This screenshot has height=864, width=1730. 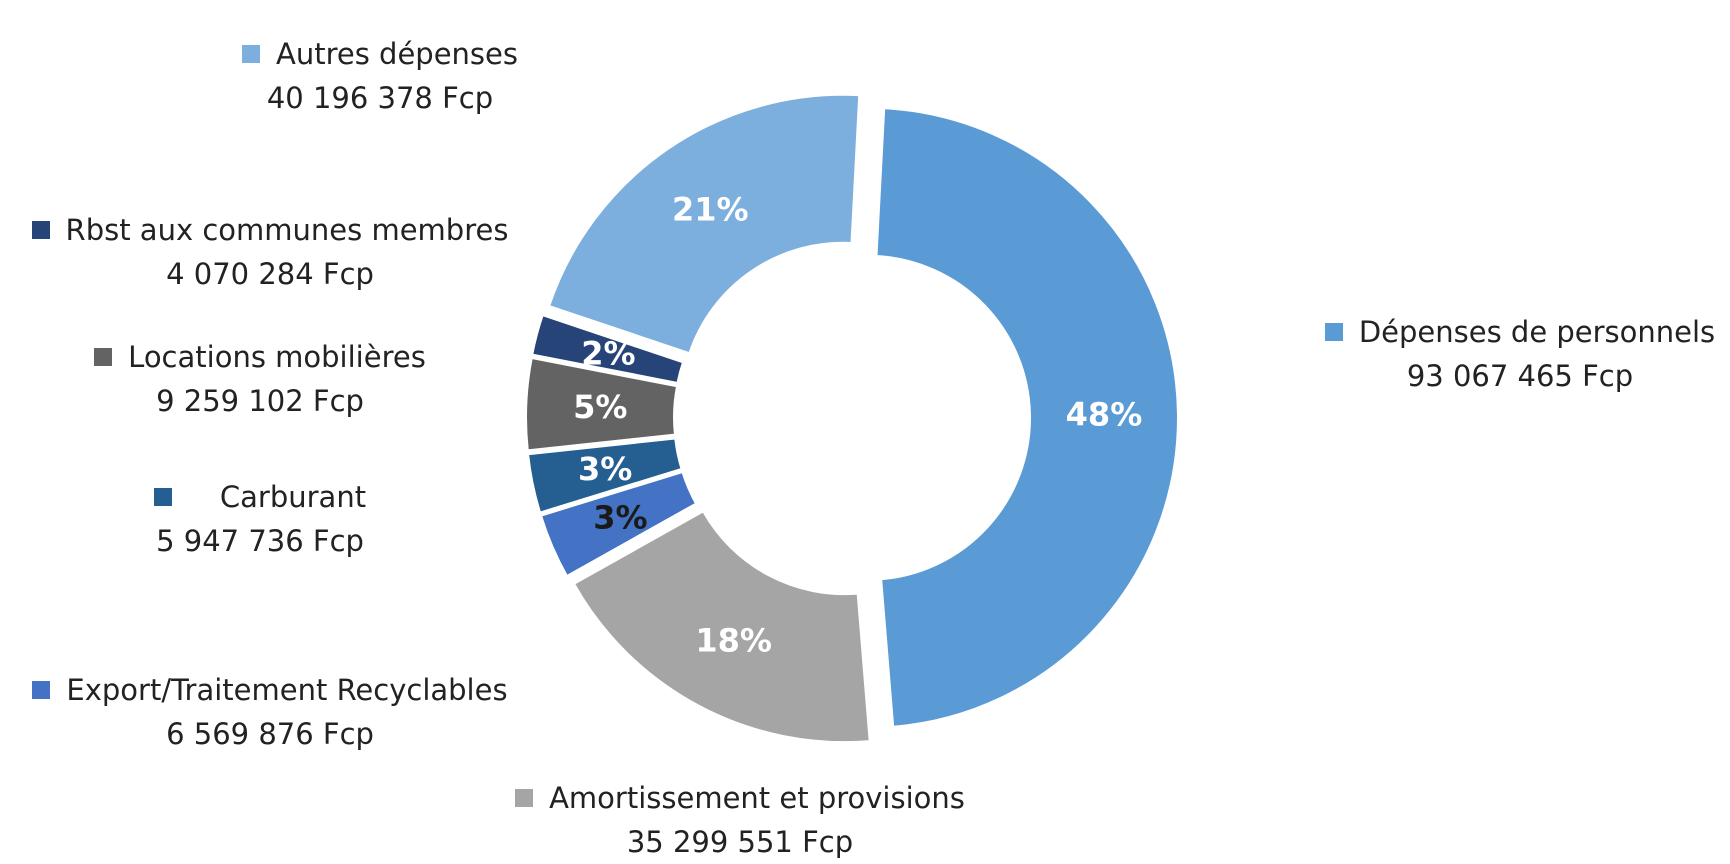 I want to click on legend-label-amortissement: Amortissement et provisions, so click(x=757, y=798).